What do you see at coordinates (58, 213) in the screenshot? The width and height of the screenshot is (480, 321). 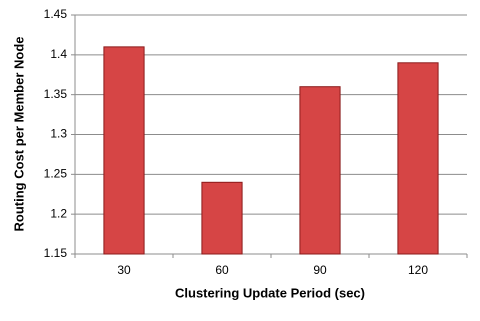 I see `y-tick-label: 1.2` at bounding box center [58, 213].